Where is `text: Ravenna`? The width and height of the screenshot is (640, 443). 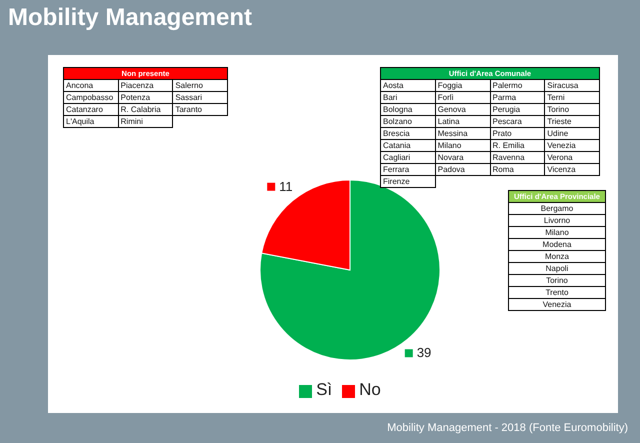
text: Ravenna is located at coordinates (517, 158).